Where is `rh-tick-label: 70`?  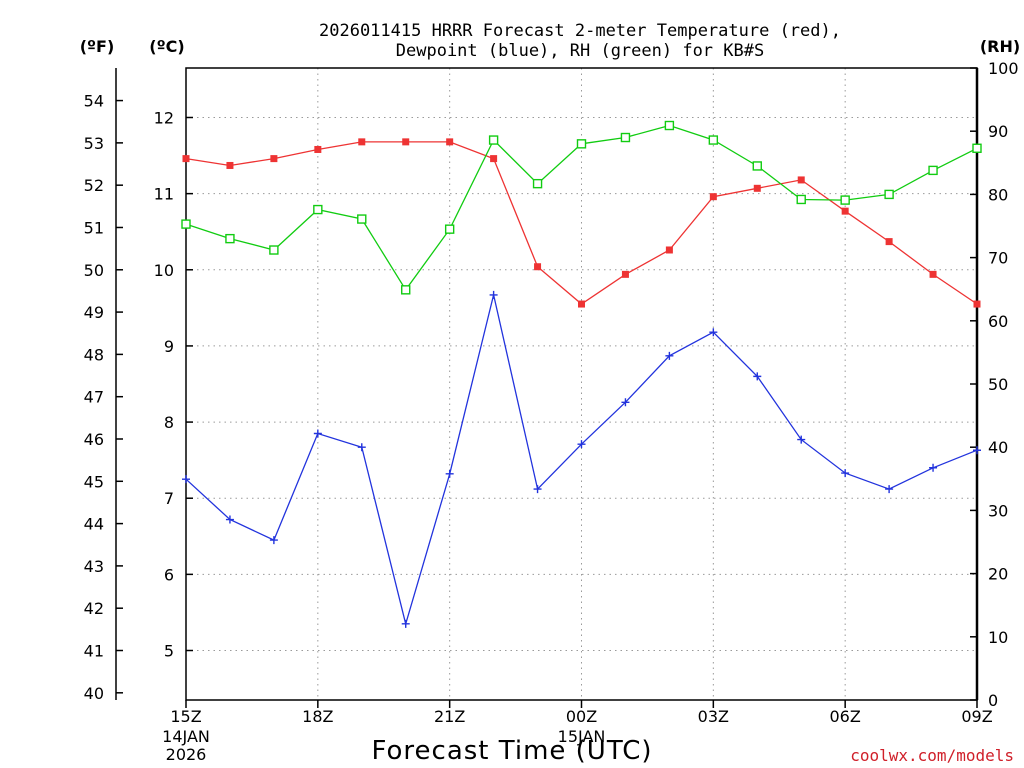
rh-tick-label: 70 is located at coordinates (998, 258).